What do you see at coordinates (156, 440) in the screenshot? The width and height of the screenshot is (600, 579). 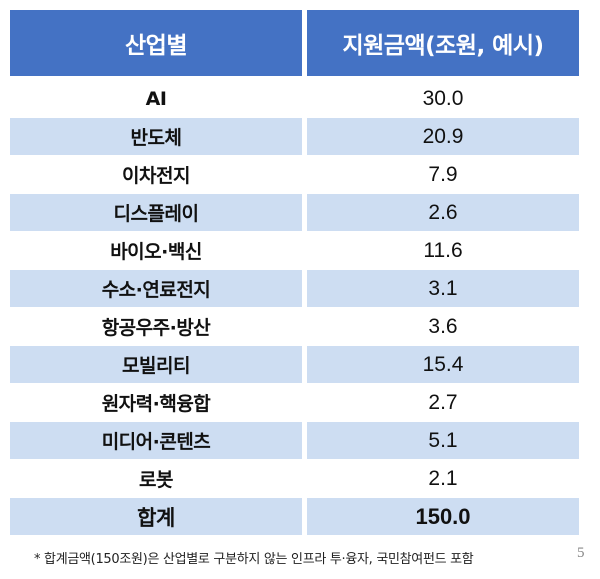 I see `industry-cell: 미디어·콘텐츠` at bounding box center [156, 440].